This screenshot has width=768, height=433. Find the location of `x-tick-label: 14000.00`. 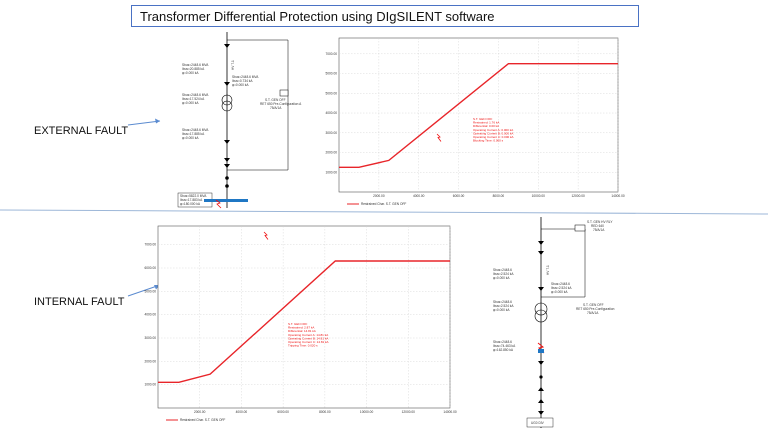

x-tick-label: 14000.00 is located at coordinates (618, 196).